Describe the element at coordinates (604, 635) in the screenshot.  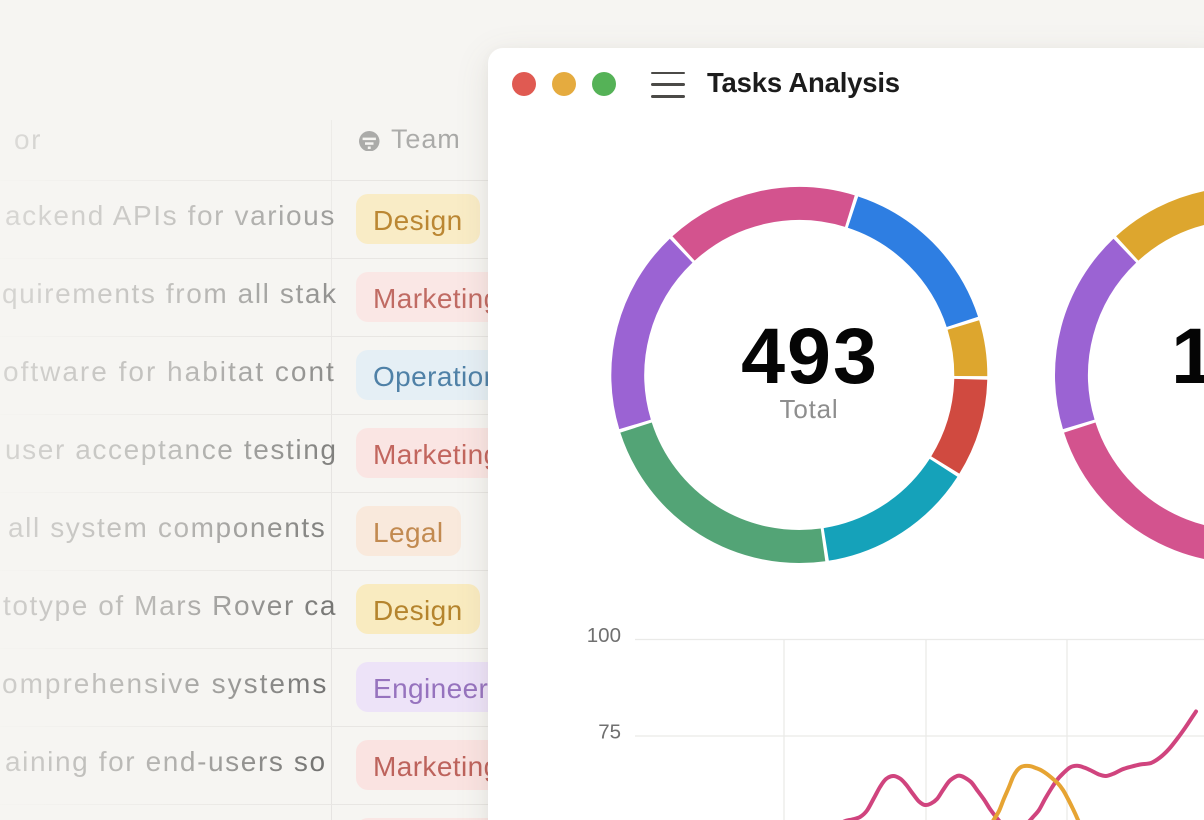
I see `svg-text: 100` at that location.